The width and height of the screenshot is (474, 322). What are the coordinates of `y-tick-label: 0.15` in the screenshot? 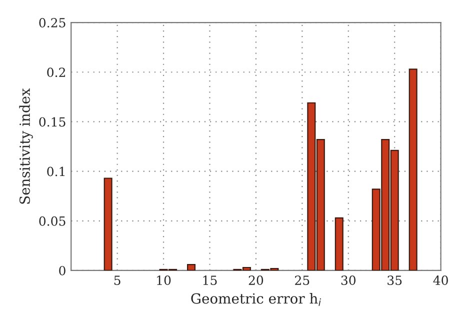 It's located at (52, 122).